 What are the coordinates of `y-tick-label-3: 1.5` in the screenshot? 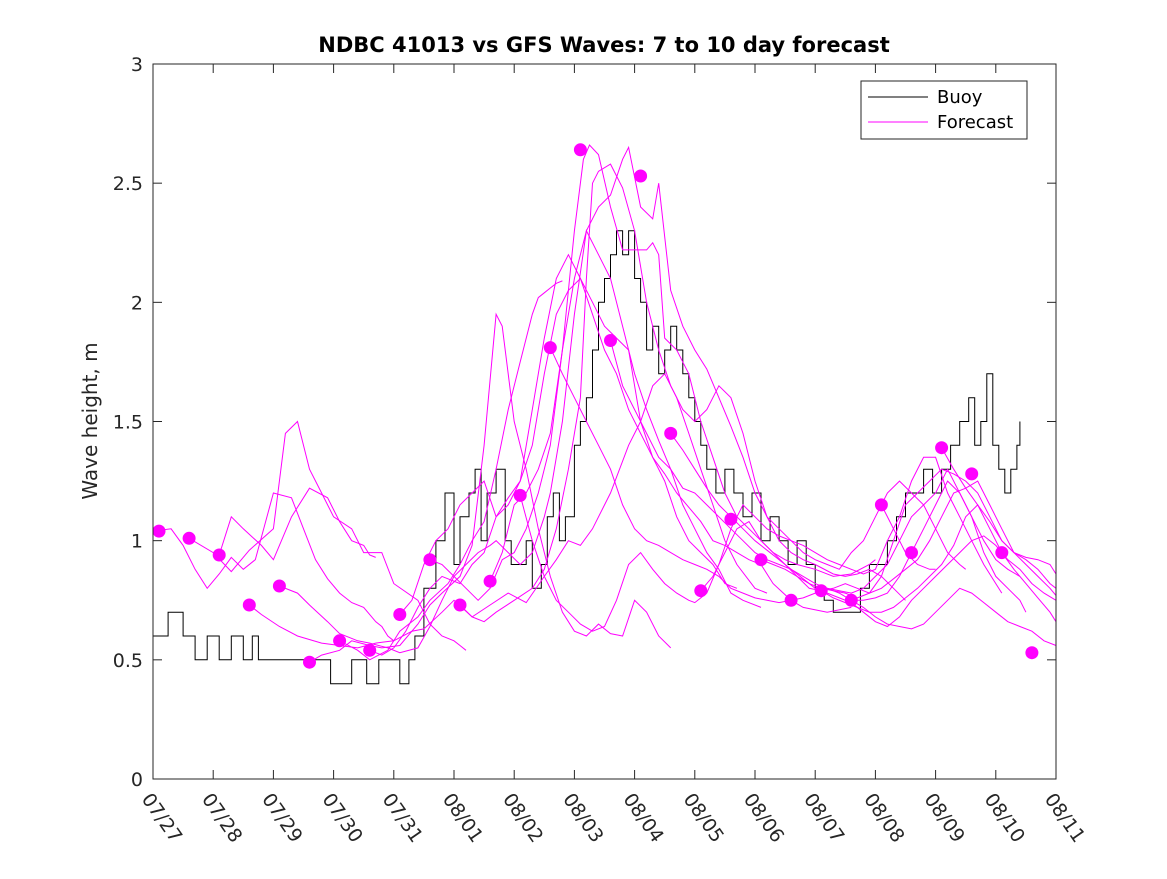 It's located at (128, 423).